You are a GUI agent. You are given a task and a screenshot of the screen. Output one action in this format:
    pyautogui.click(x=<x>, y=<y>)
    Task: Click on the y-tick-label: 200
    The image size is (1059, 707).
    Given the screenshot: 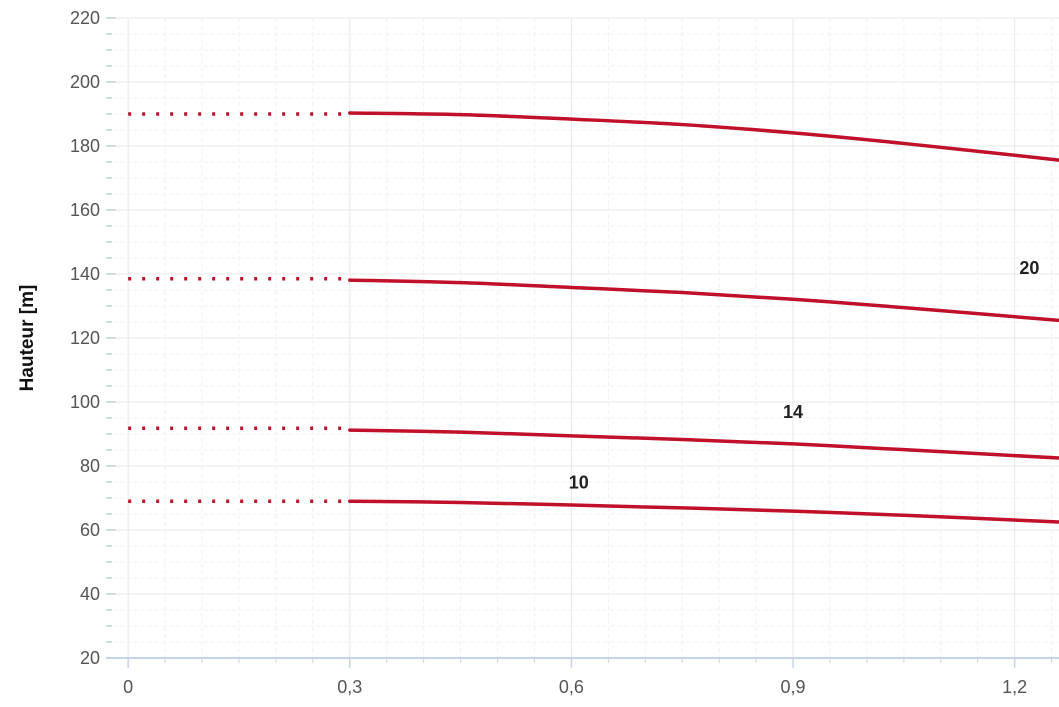 What is the action you would take?
    pyautogui.click(x=85, y=82)
    